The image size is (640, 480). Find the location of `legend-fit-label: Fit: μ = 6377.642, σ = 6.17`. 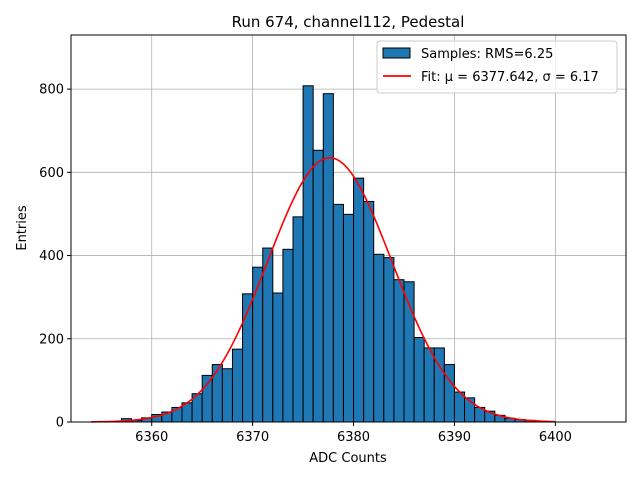

legend-fit-label: Fit: μ = 6377.642, σ = 6.17 is located at coordinates (510, 77).